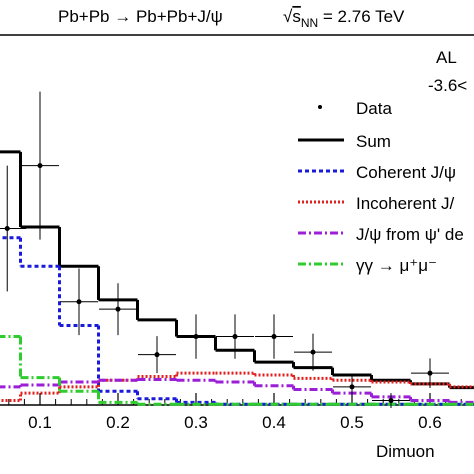 This screenshot has height=474, width=474. Describe the element at coordinates (361, 16) in the screenshot. I see `energy-rest: = 2.76 TeV` at that location.